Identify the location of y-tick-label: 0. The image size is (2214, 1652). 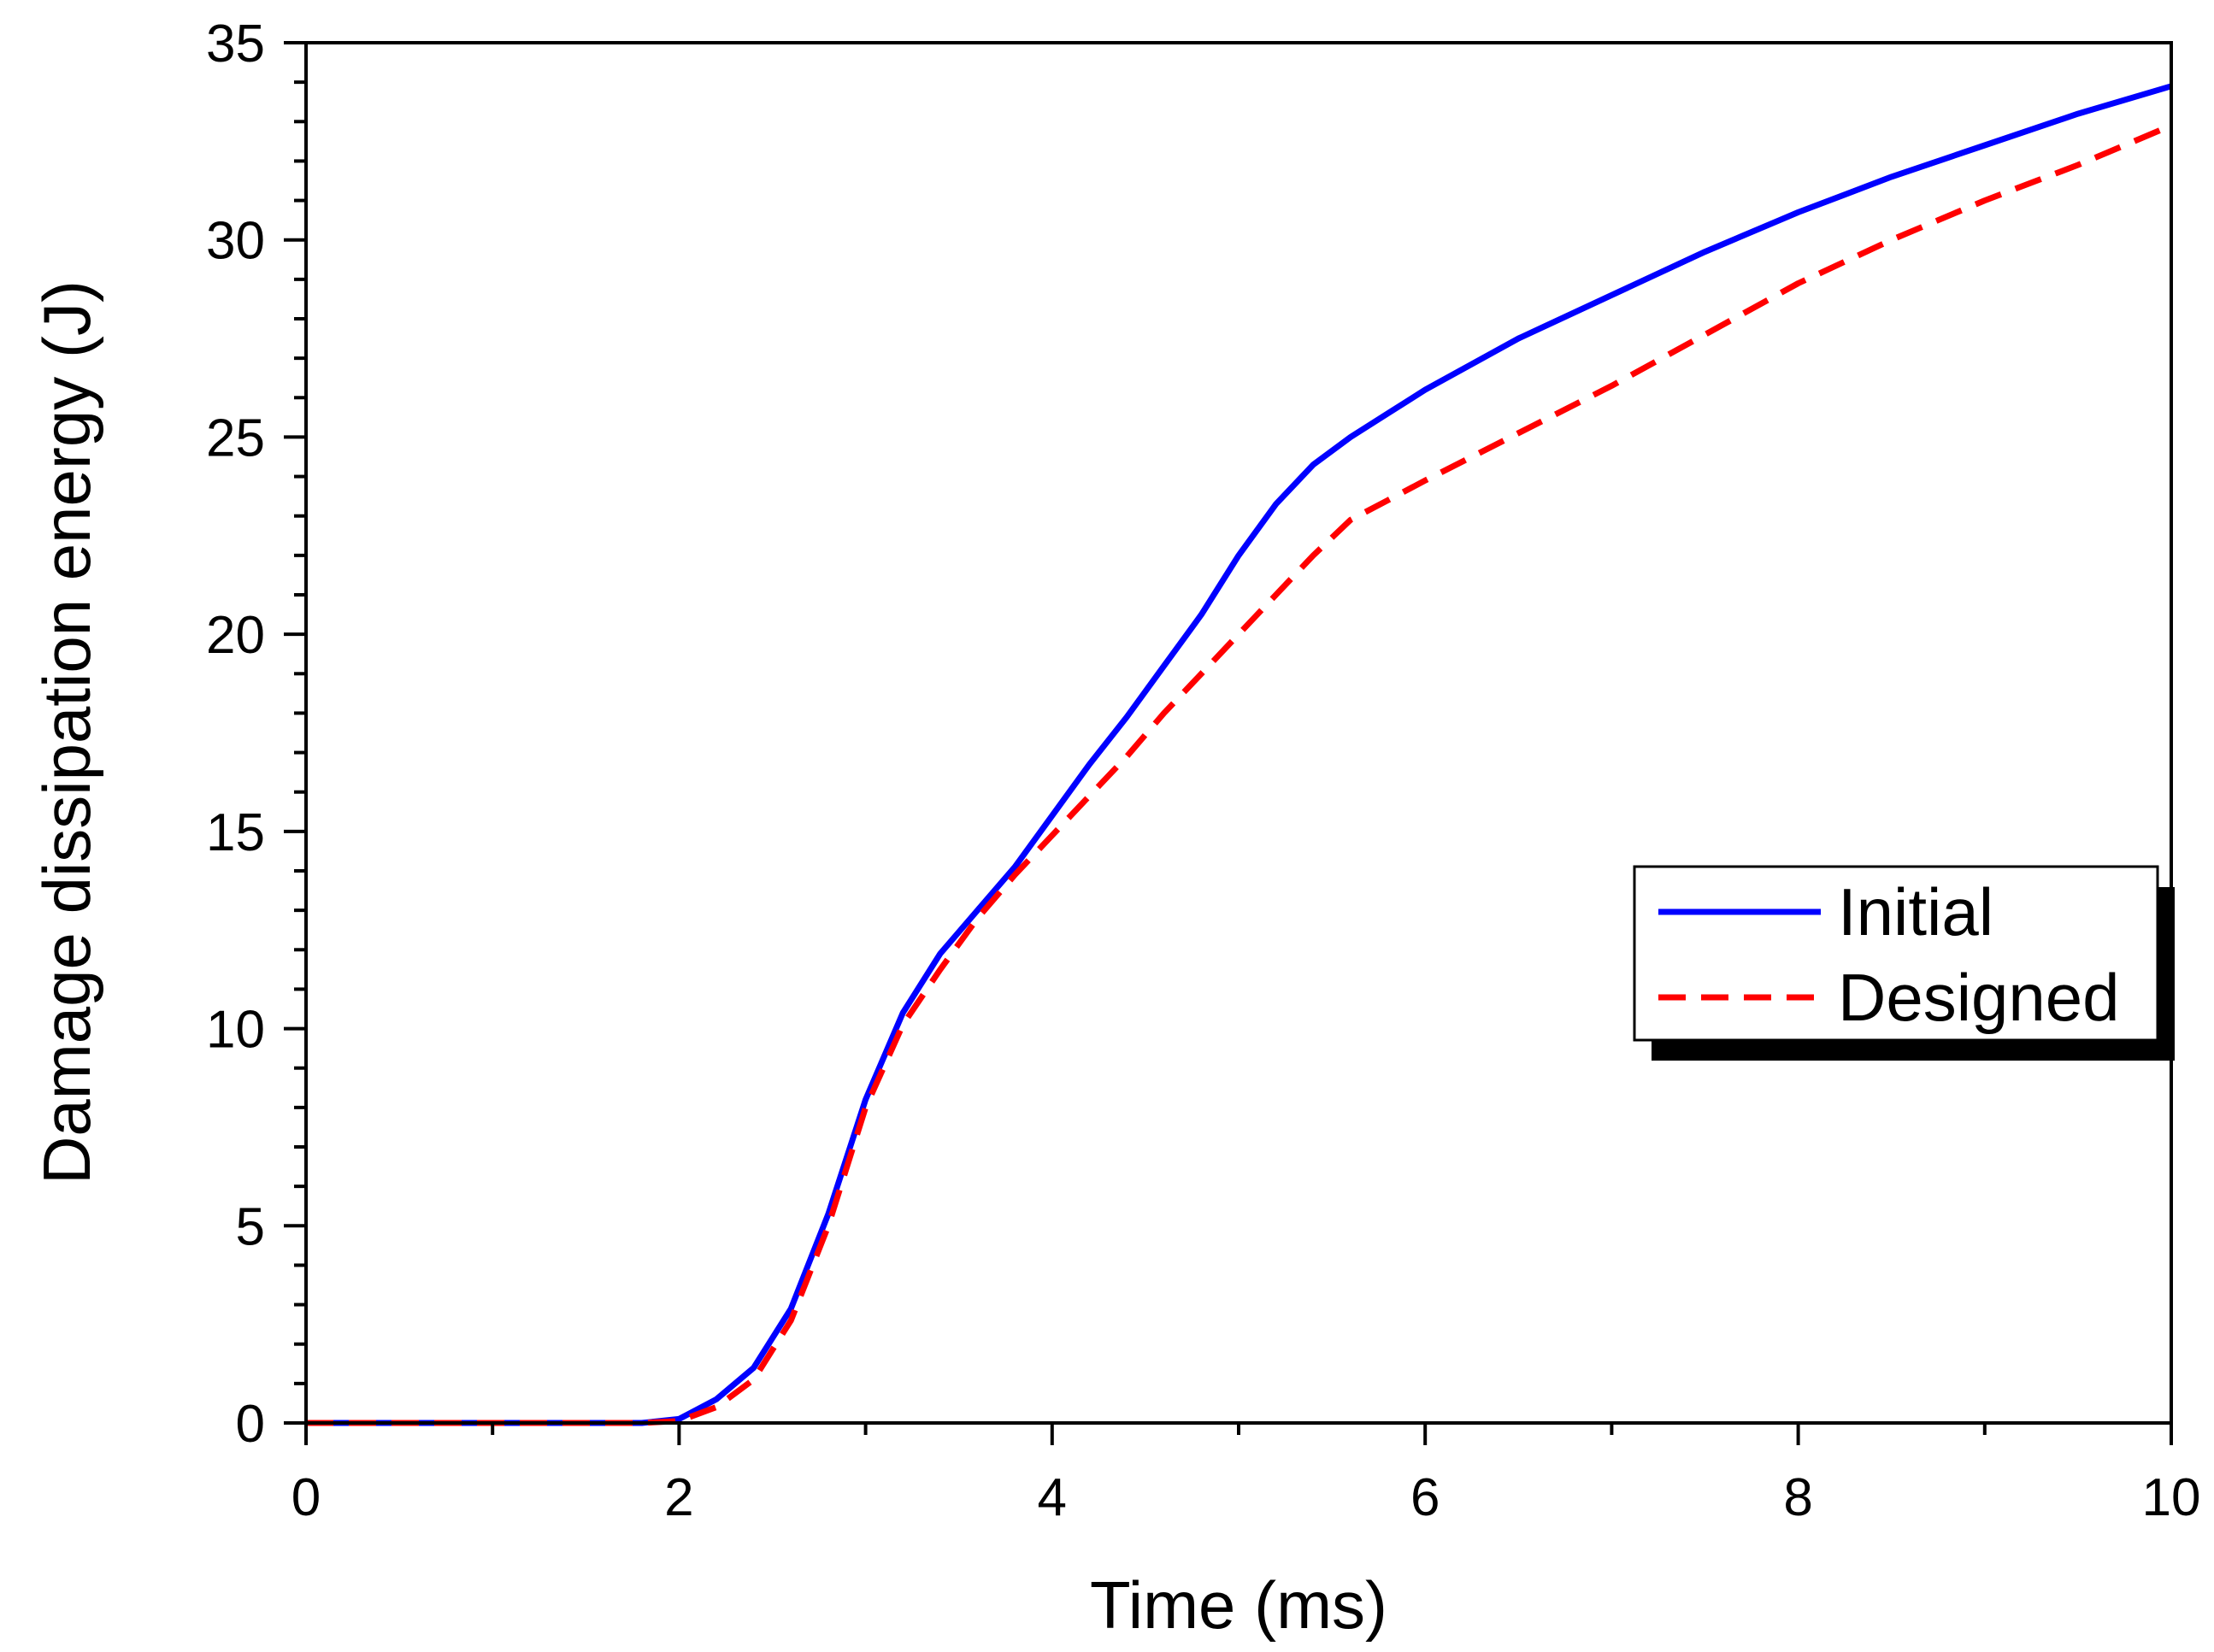
(251, 1424).